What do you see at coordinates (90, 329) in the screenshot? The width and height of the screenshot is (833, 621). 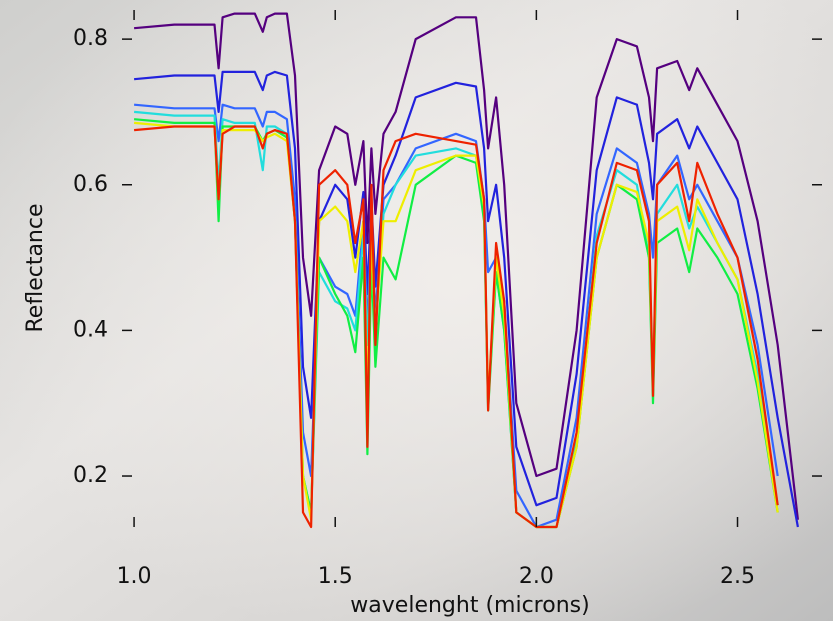 I see `y-tick-label: 0.4` at bounding box center [90, 329].